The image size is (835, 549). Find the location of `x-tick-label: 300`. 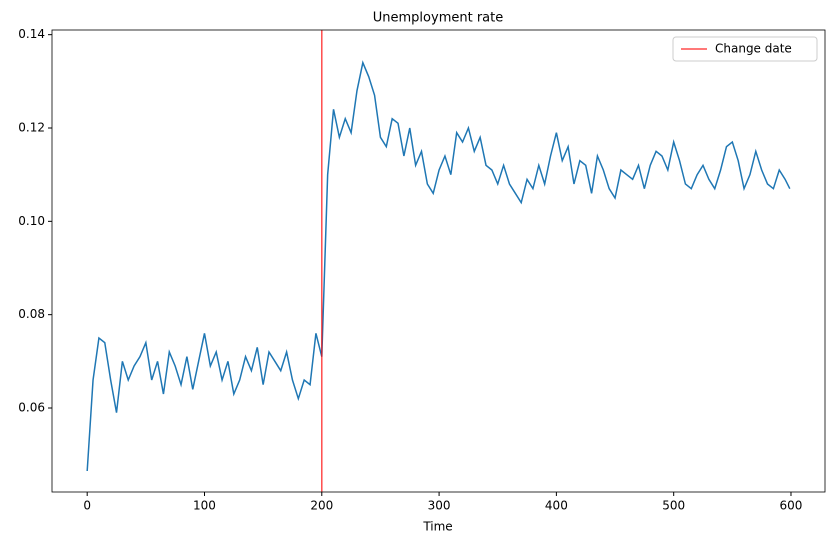

x-tick-label: 300 is located at coordinates (439, 506).